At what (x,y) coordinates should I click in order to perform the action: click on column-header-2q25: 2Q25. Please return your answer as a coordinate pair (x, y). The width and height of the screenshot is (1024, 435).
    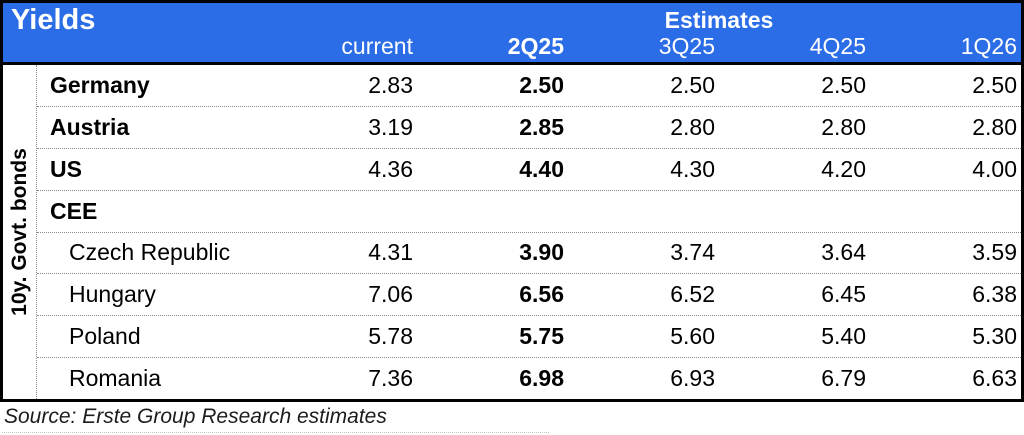
    Looking at the image, I should click on (535, 46).